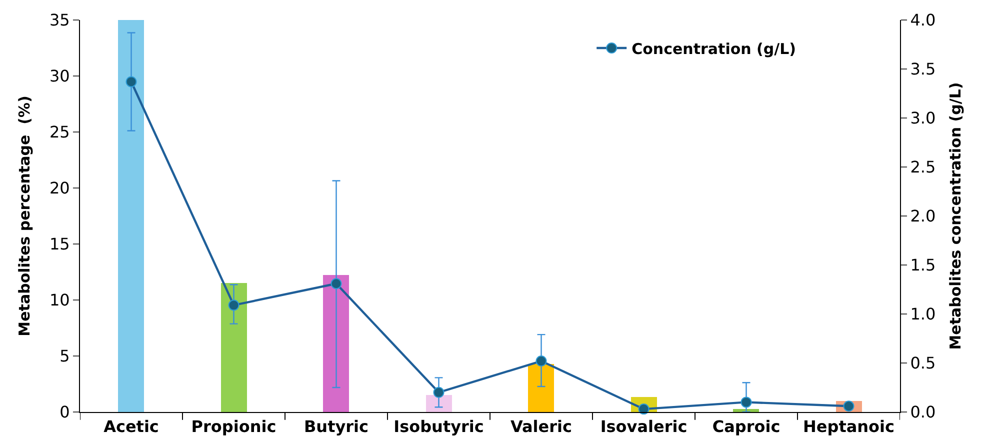 This screenshot has height=448, width=982. I want to click on y2-axis-title: Metabolites concentration (g/L), so click(955, 216).